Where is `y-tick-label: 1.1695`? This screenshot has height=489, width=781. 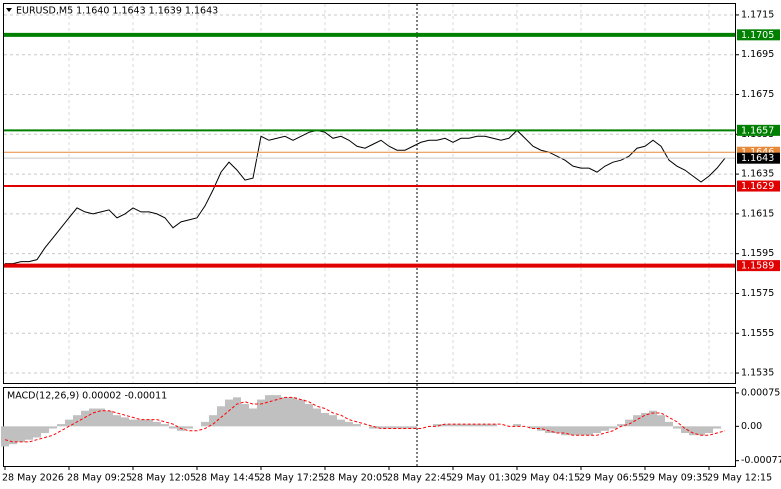
y-tick-label: 1.1695 is located at coordinates (757, 54).